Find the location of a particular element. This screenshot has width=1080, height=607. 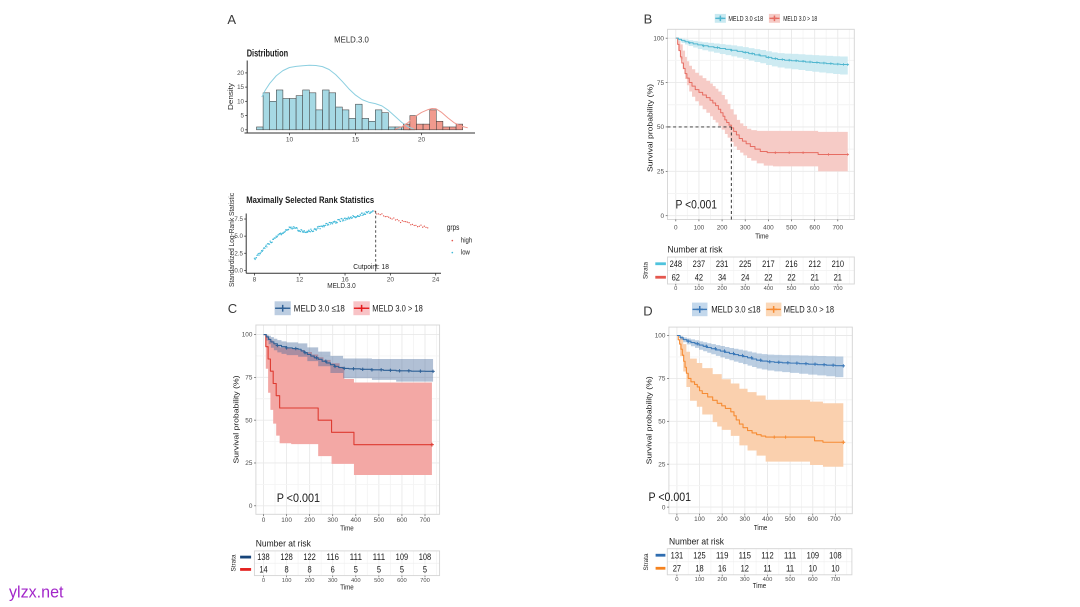

svg-text: 217 is located at coordinates (768, 263).